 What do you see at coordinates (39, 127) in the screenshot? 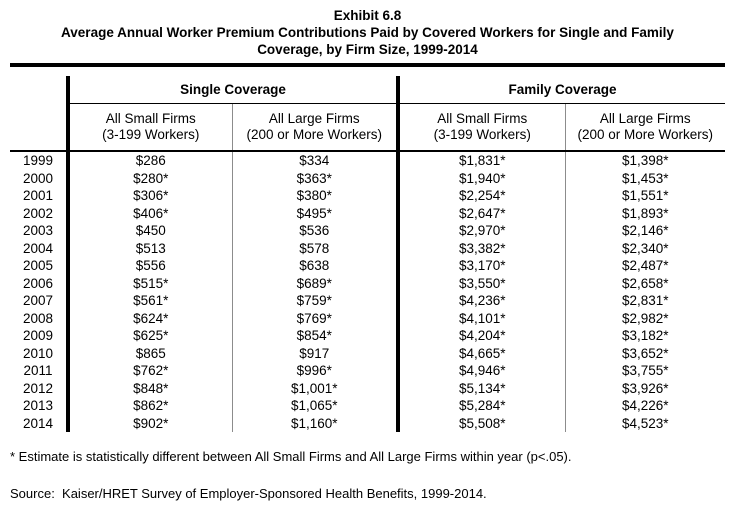
I see `year-column-header` at bounding box center [39, 127].